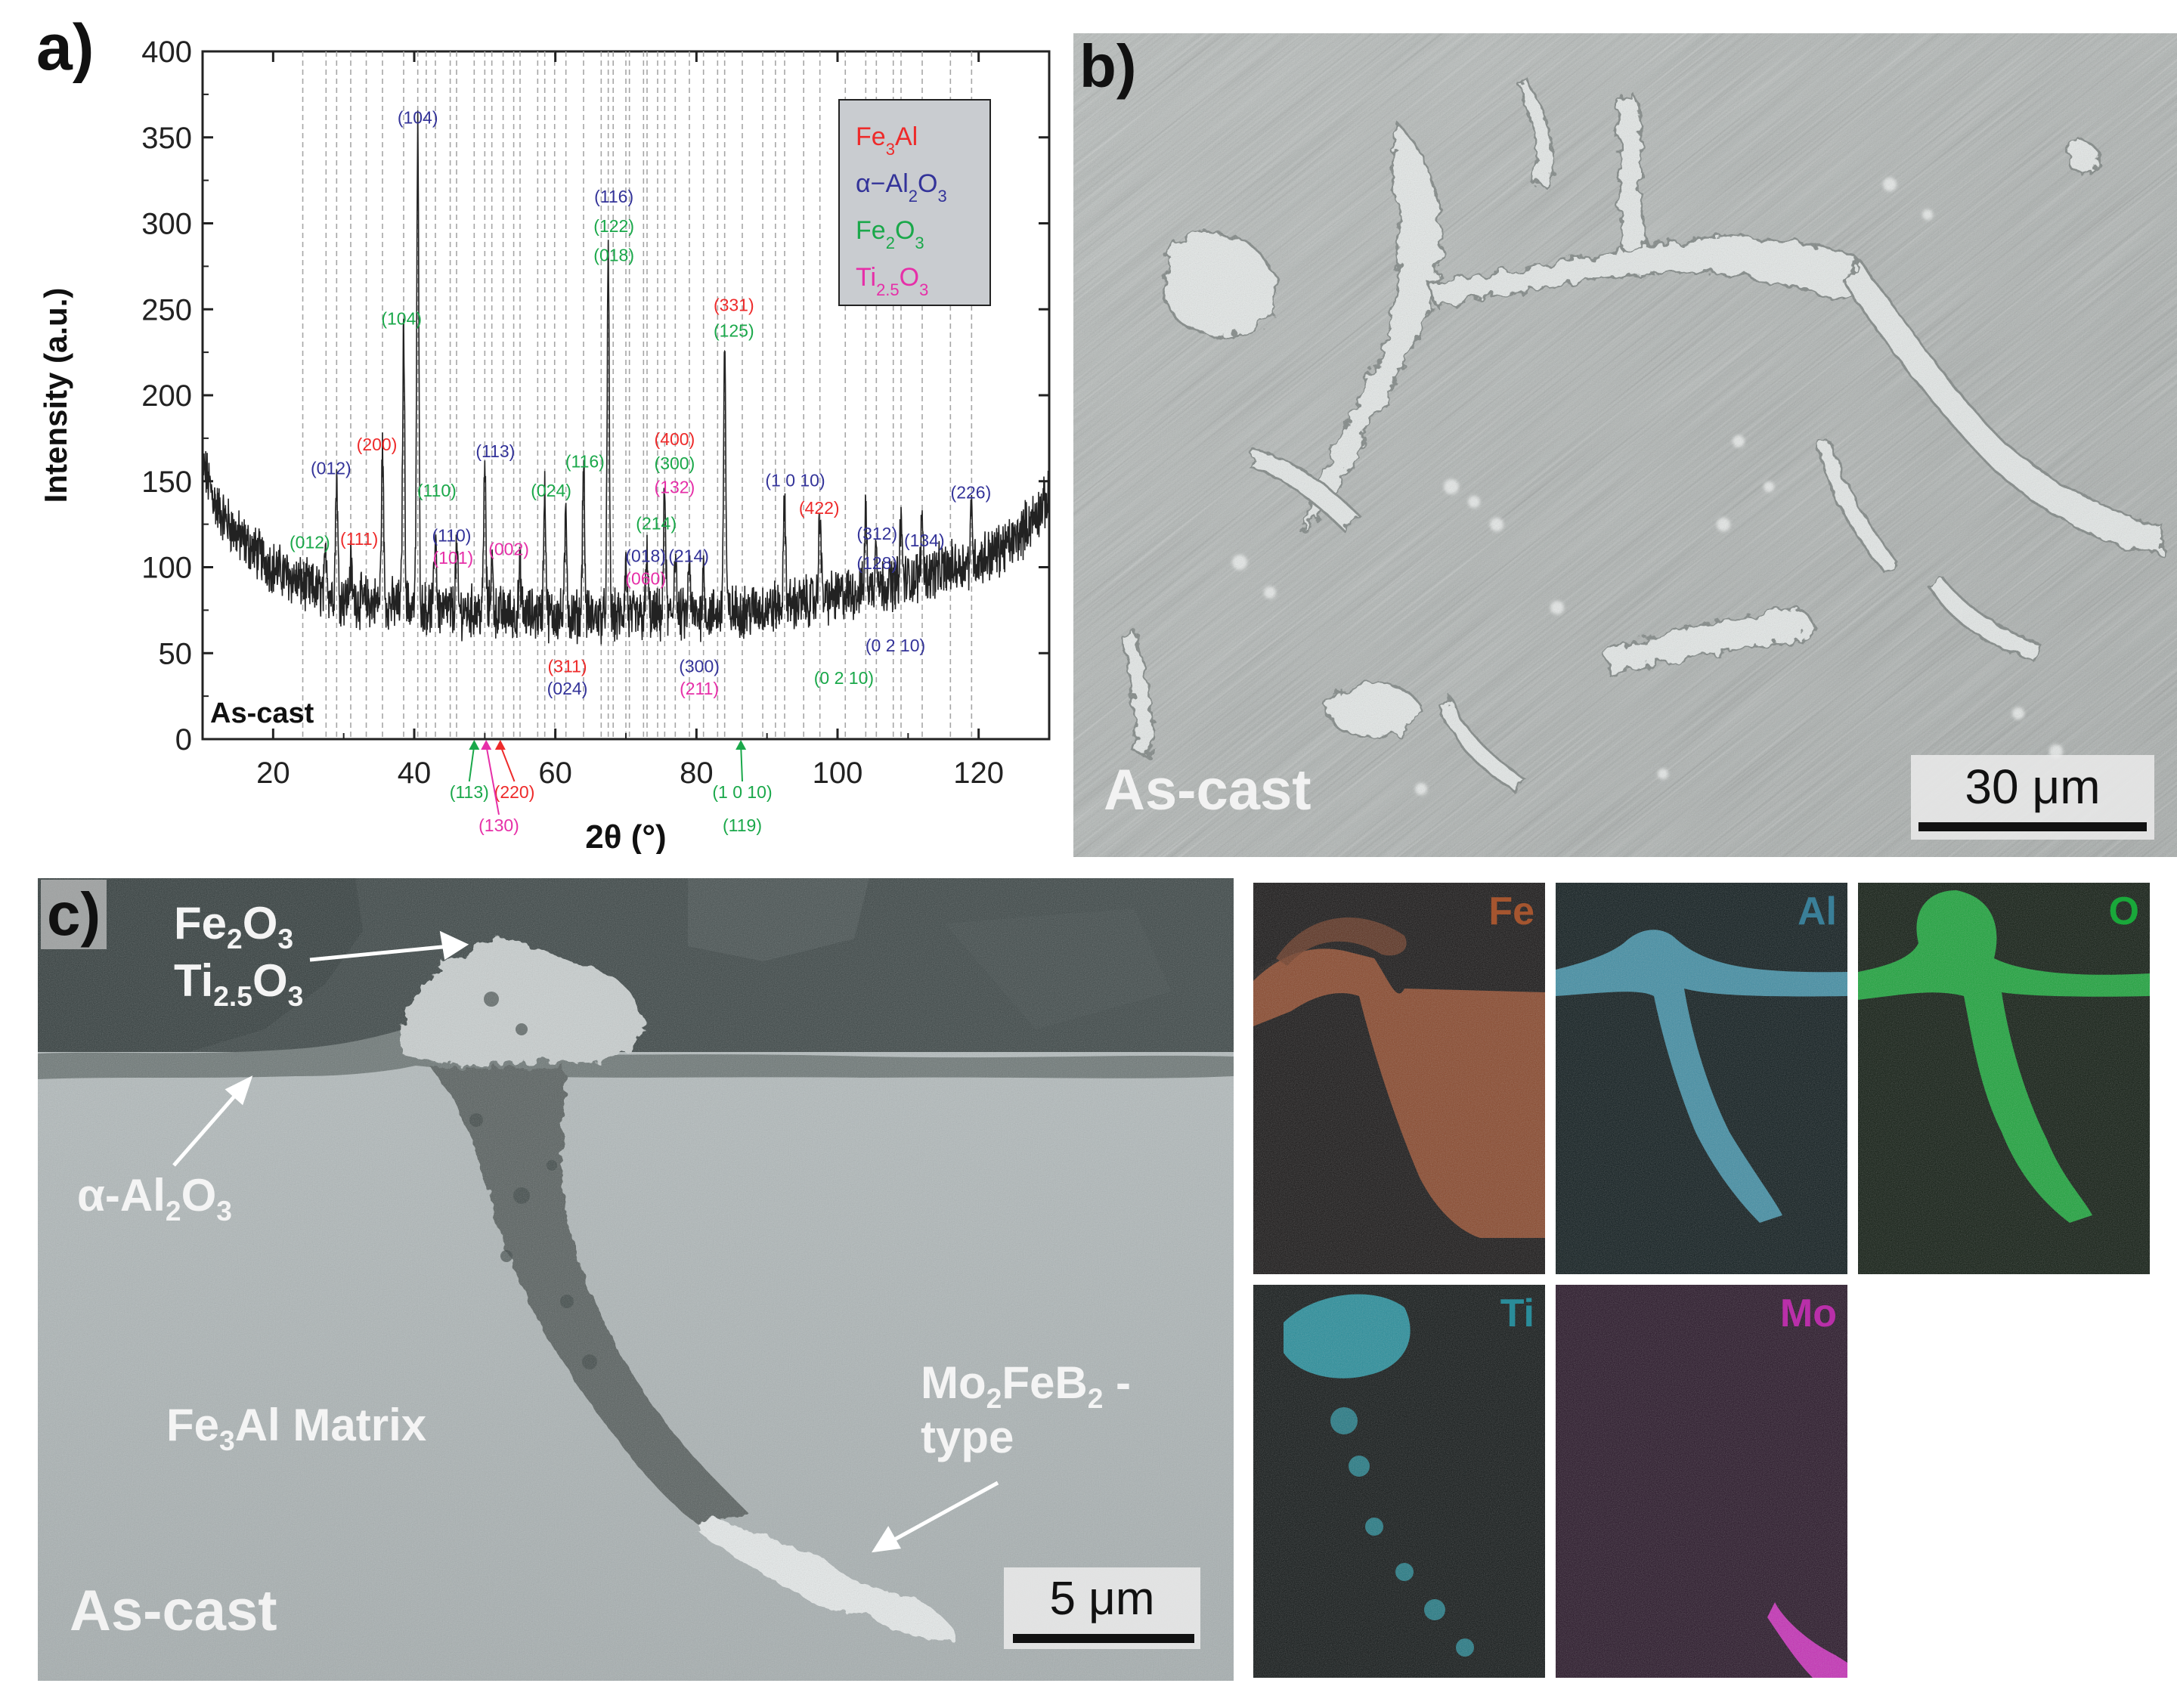 The width and height of the screenshot is (2177, 1708). What do you see at coordinates (65, 47) in the screenshot?
I see `panel-a-label: a)` at bounding box center [65, 47].